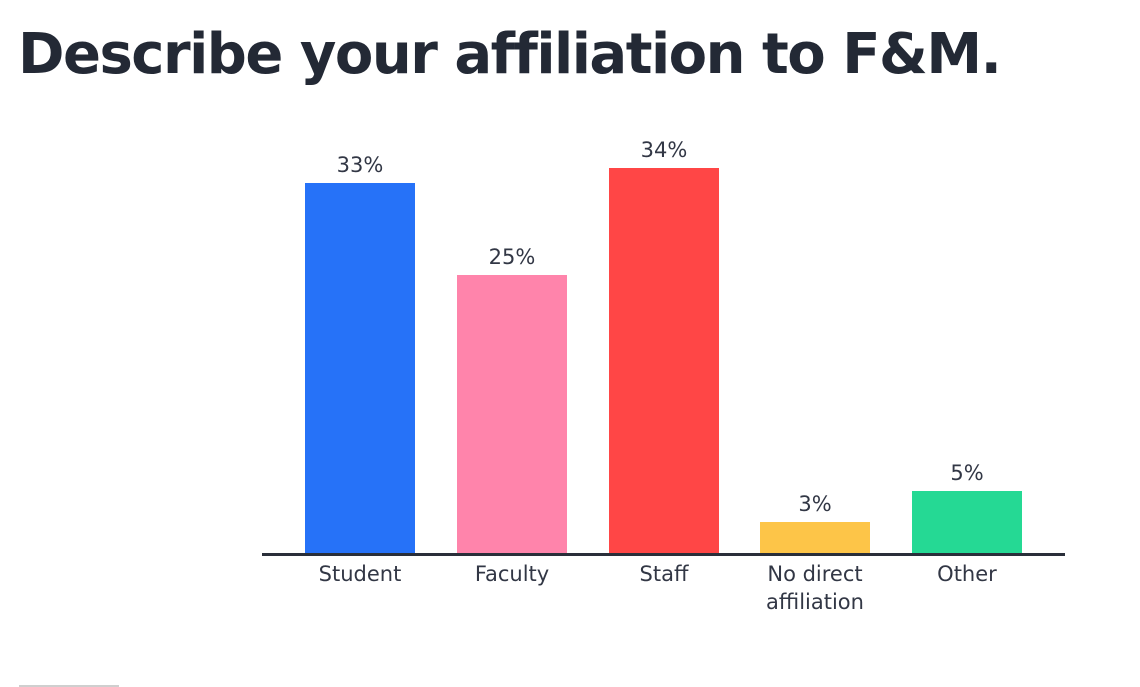 This screenshot has width=1140, height=687. Describe the element at coordinates (512, 414) in the screenshot. I see `bar-faculty` at that location.